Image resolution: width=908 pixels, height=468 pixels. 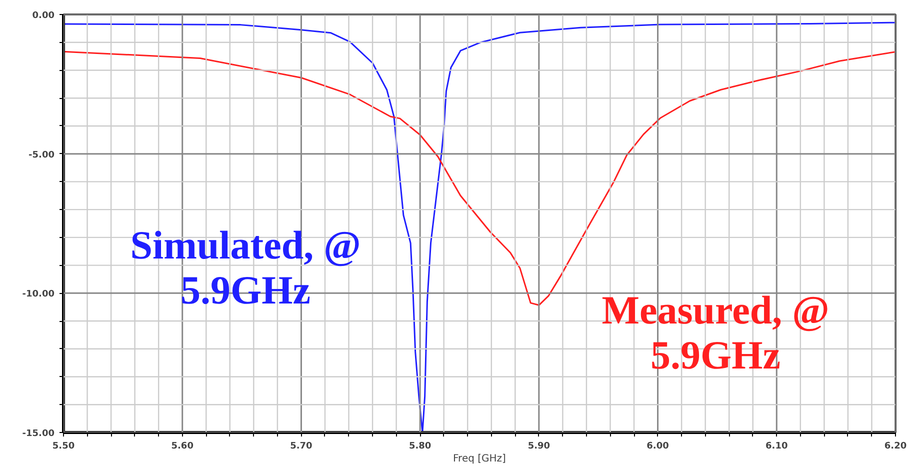 What do you see at coordinates (479, 459) in the screenshot?
I see `x-axis-title: Freq [GHz]` at bounding box center [479, 459].